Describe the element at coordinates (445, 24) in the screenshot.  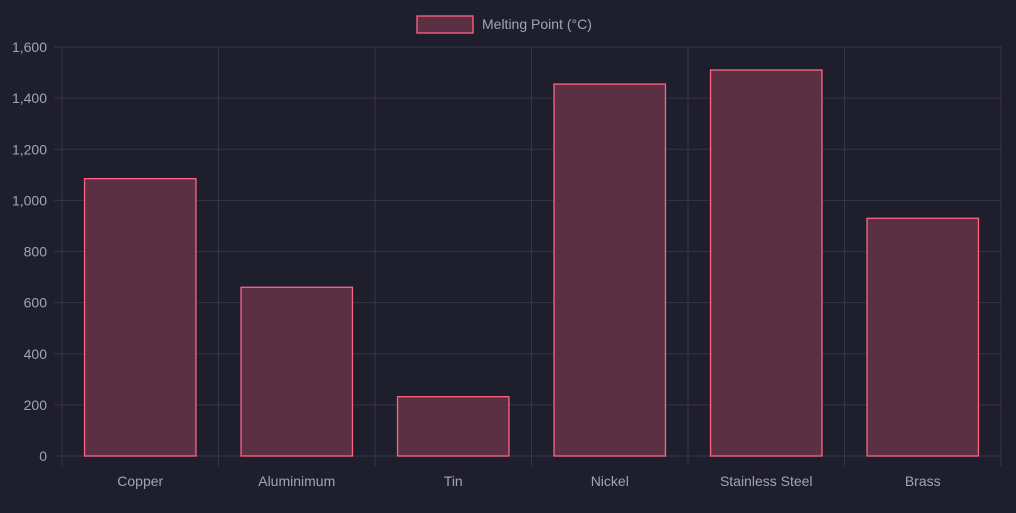
I see `legend-swatch` at that location.